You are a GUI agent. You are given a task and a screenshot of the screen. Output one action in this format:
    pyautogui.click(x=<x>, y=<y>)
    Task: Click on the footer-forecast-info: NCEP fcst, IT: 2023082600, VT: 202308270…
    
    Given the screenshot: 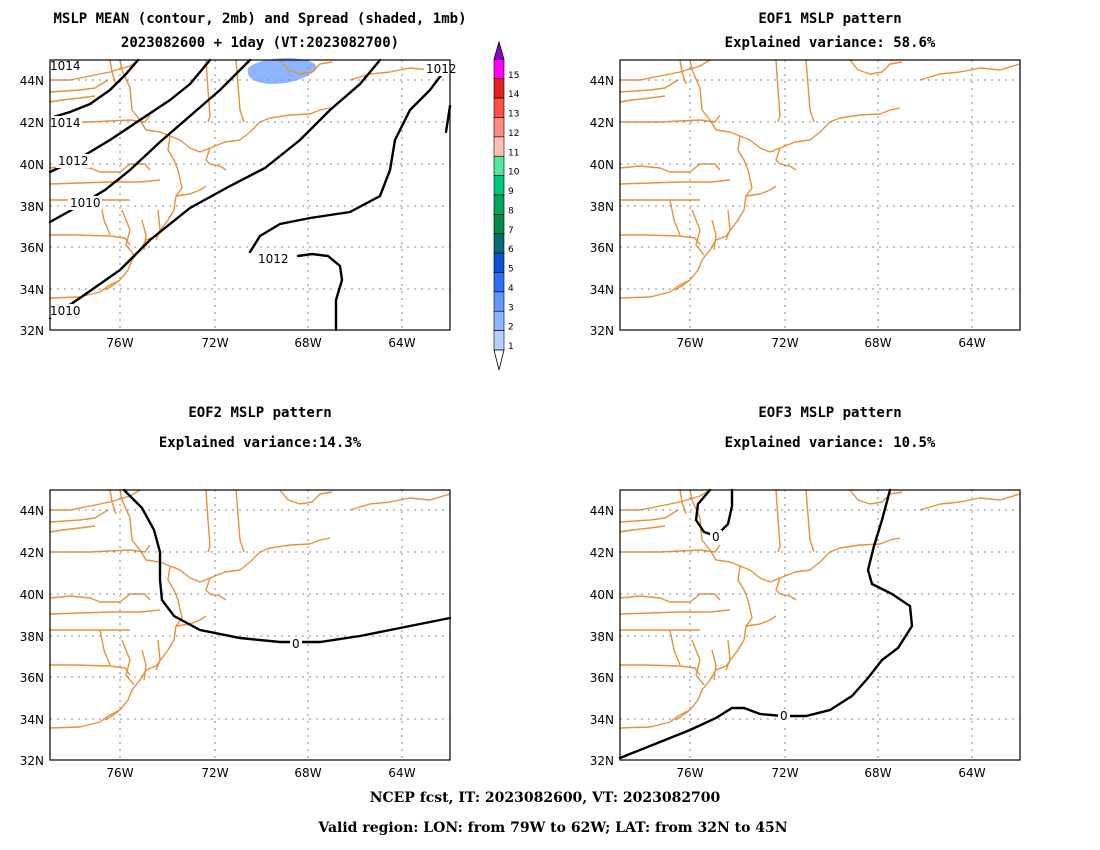 What is the action you would take?
    pyautogui.click(x=545, y=798)
    